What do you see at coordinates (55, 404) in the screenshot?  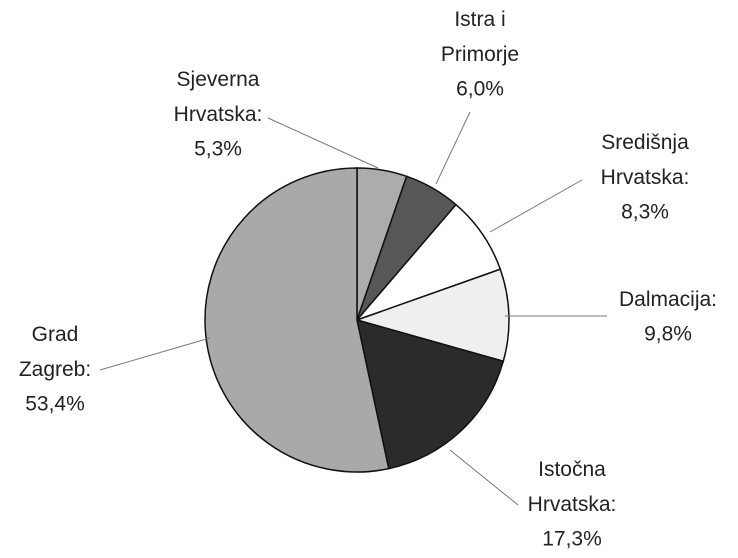 I see `value-label: 53,4%` at bounding box center [55, 404].